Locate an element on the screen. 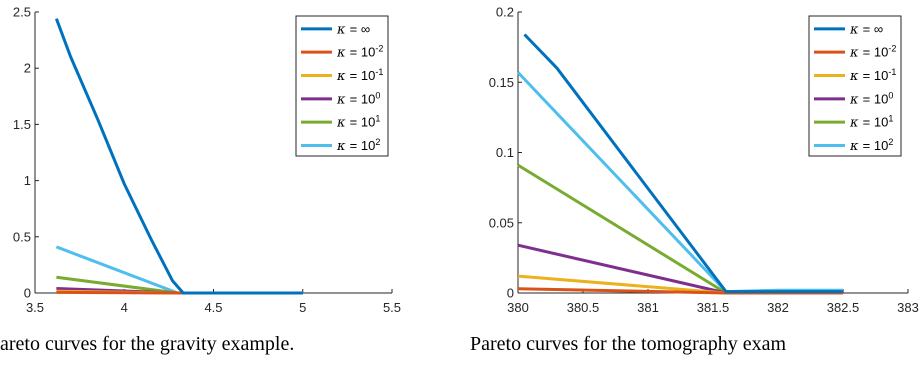  y-tick-label: 1 is located at coordinates (27, 180).